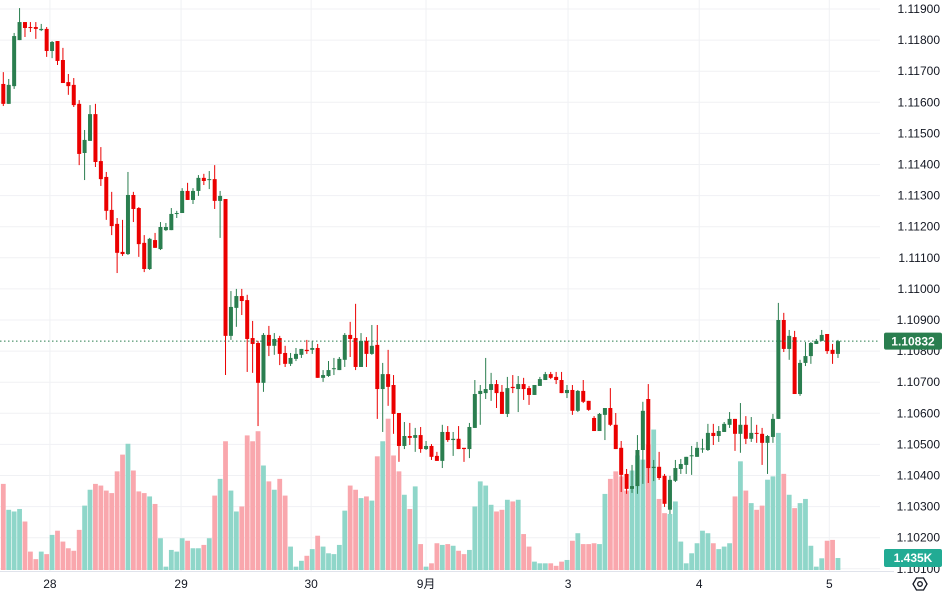  I want to click on time-tick-label: 30, so click(311, 584).